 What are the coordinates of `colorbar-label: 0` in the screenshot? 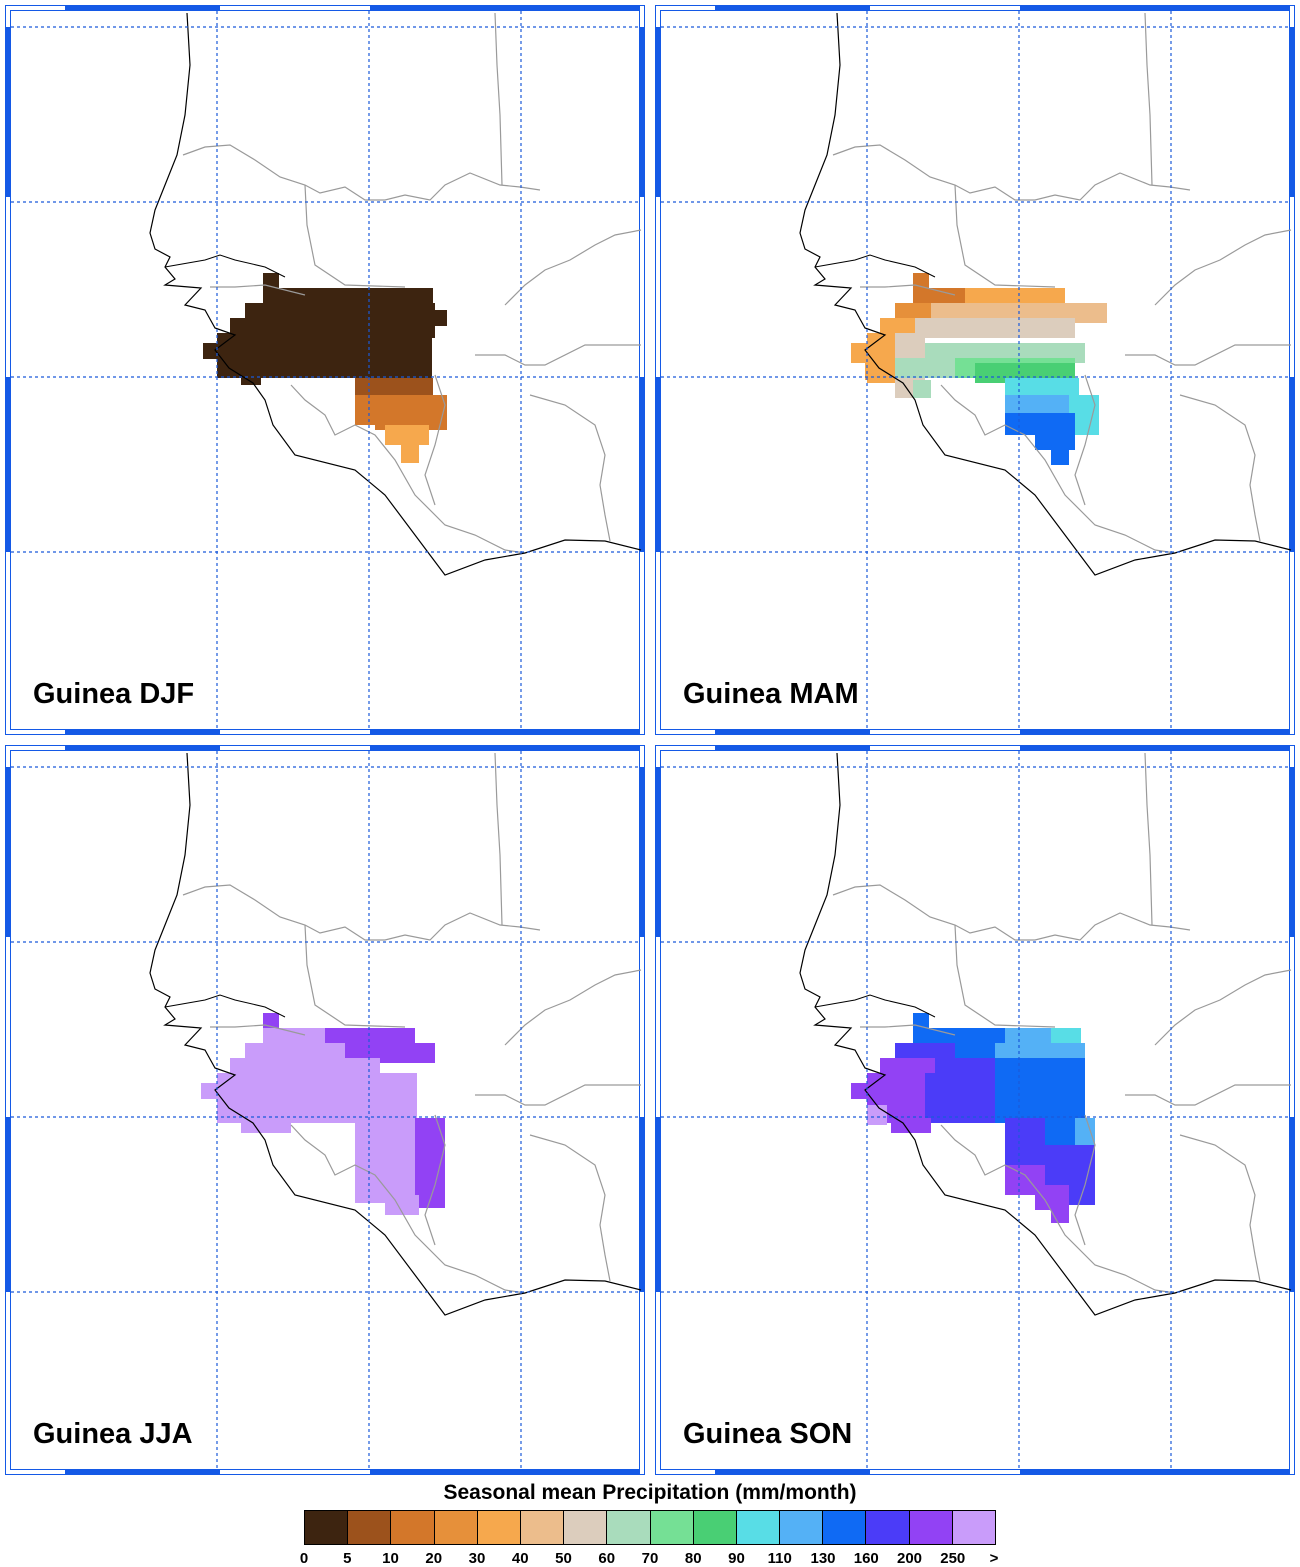 It's located at (304, 1558).